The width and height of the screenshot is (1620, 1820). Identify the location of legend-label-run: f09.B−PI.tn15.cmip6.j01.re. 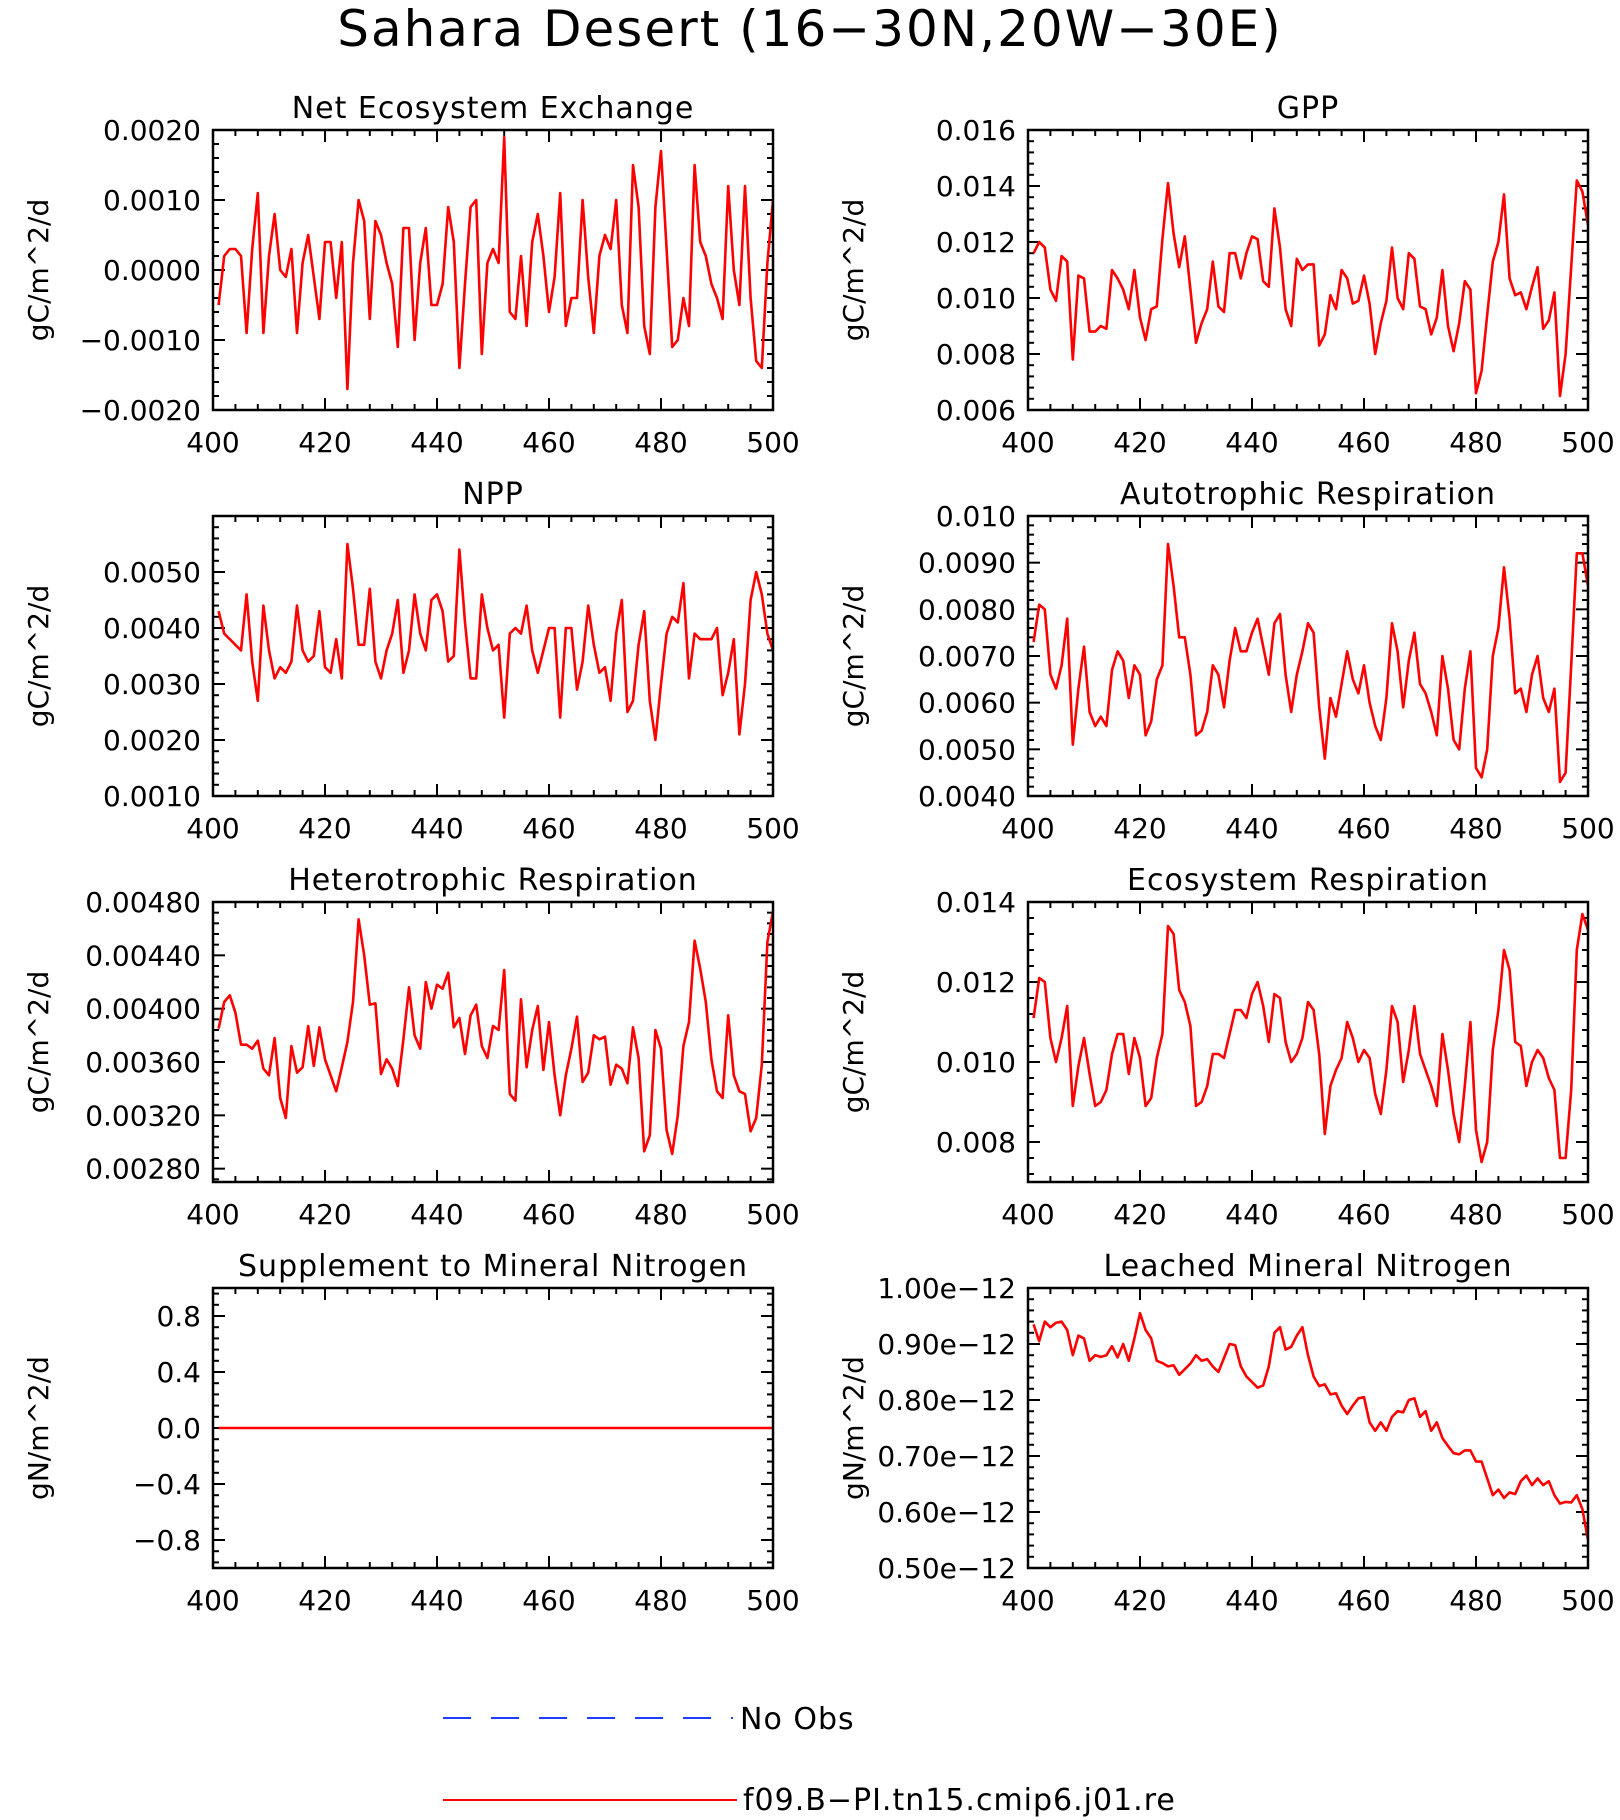
(959, 1800).